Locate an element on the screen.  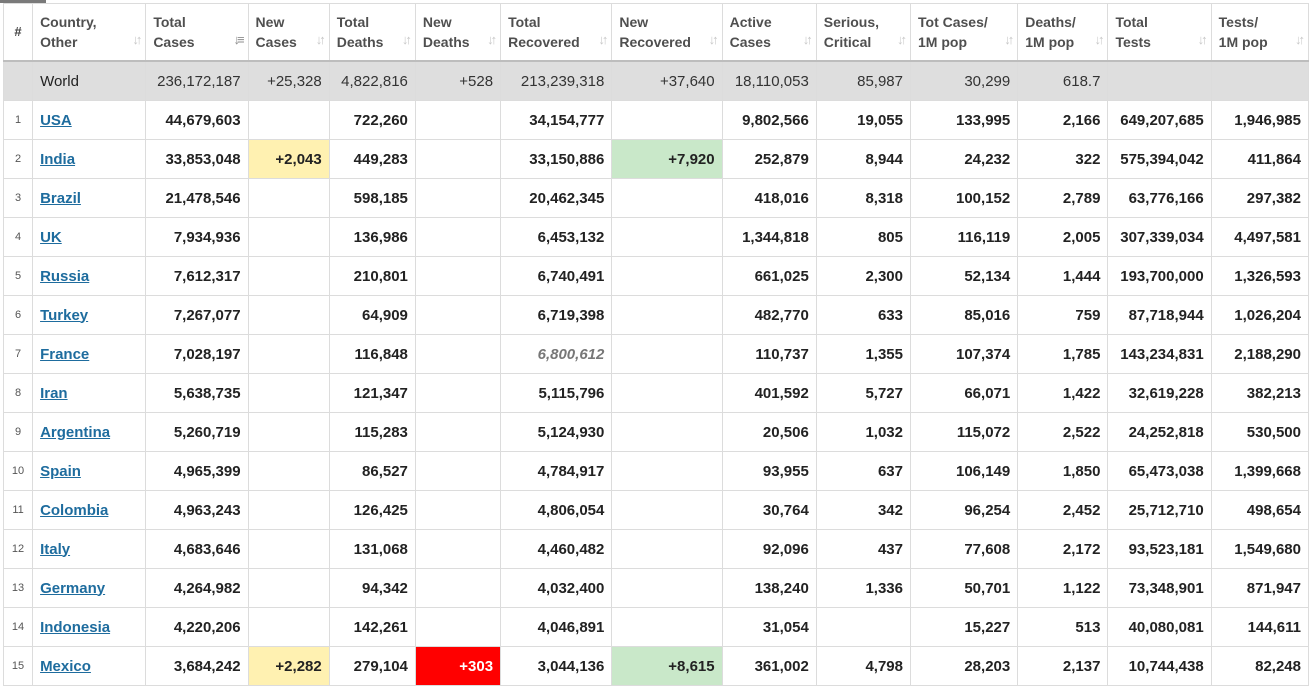
country-link: Italy is located at coordinates (55, 549).